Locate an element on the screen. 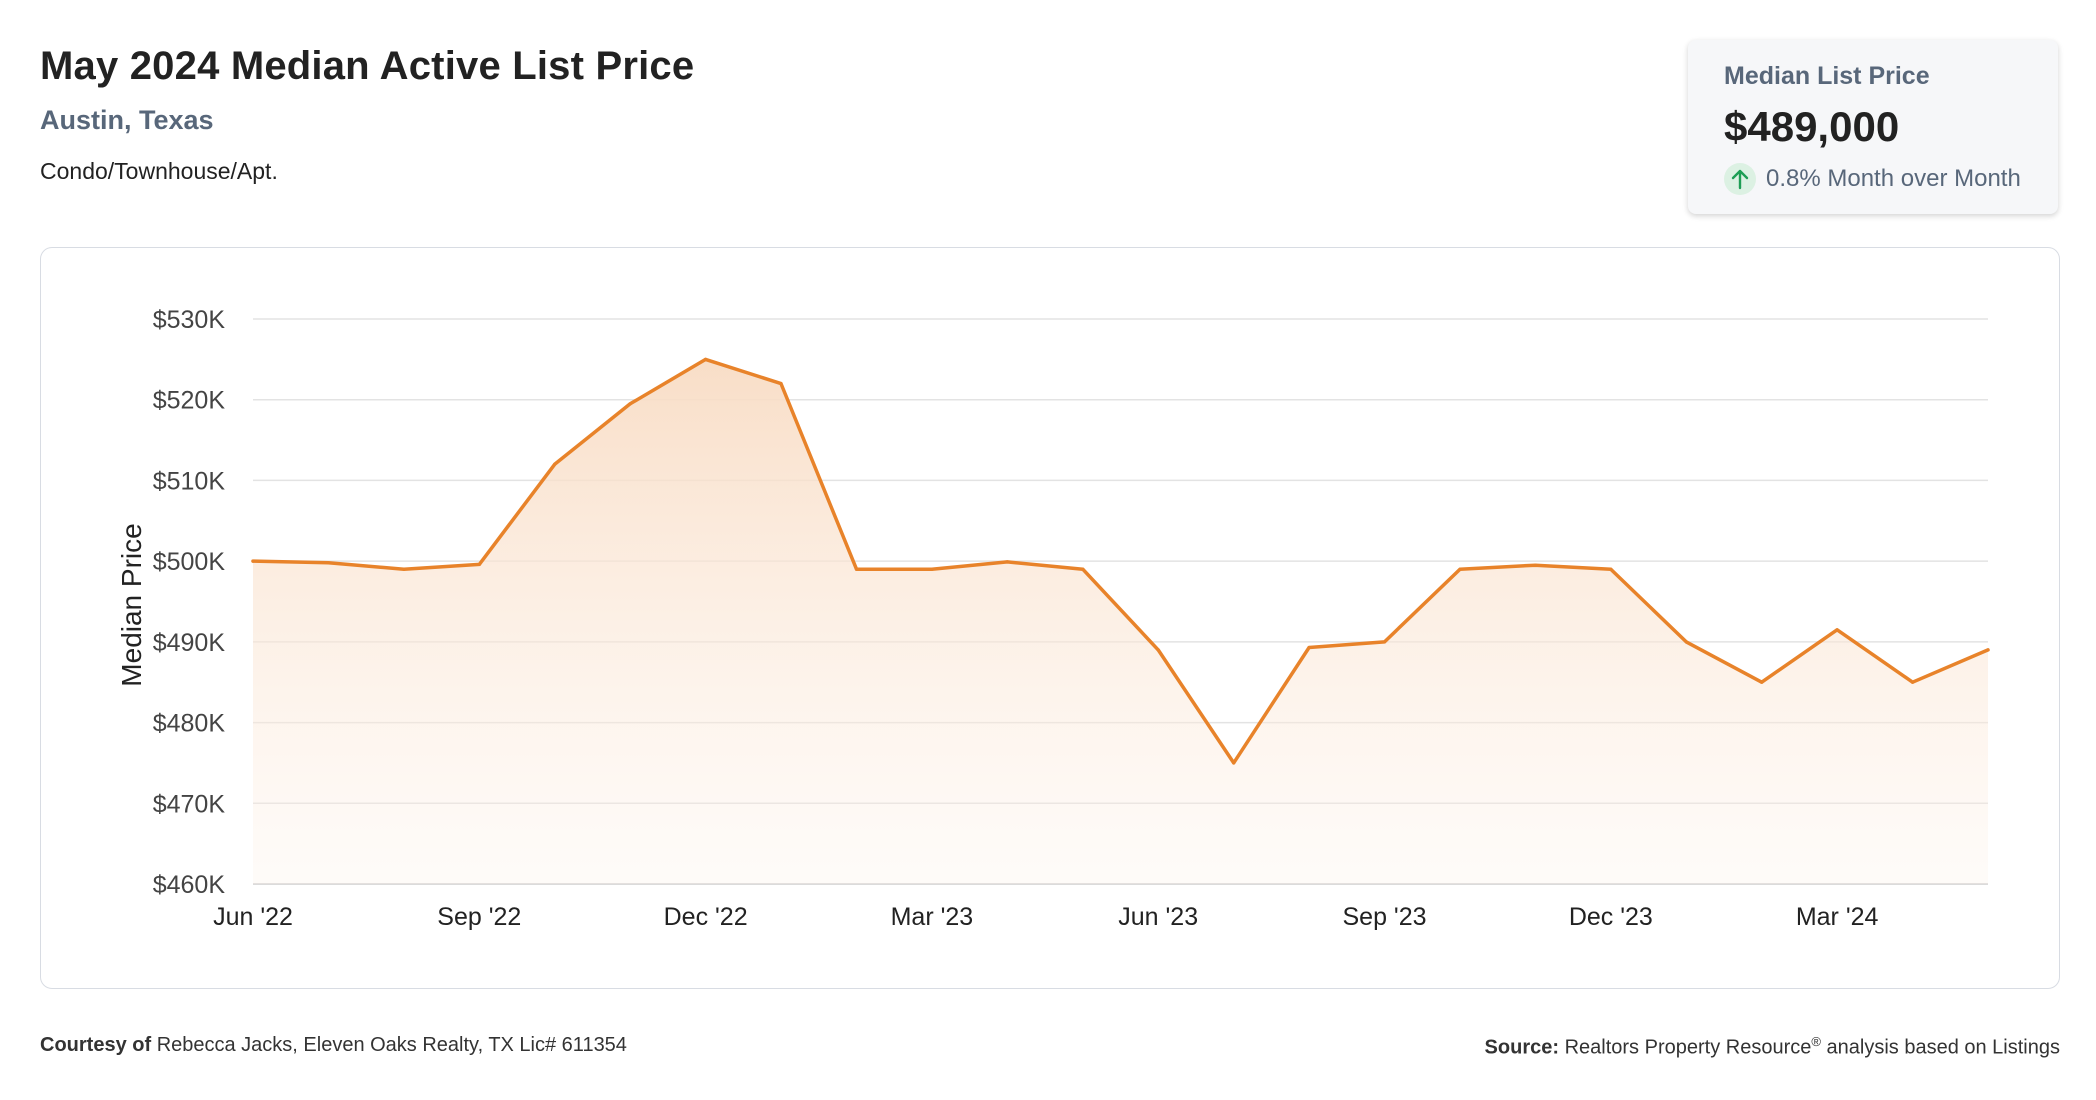 This screenshot has width=2096, height=1100. arrow-up-icon is located at coordinates (1740, 179).